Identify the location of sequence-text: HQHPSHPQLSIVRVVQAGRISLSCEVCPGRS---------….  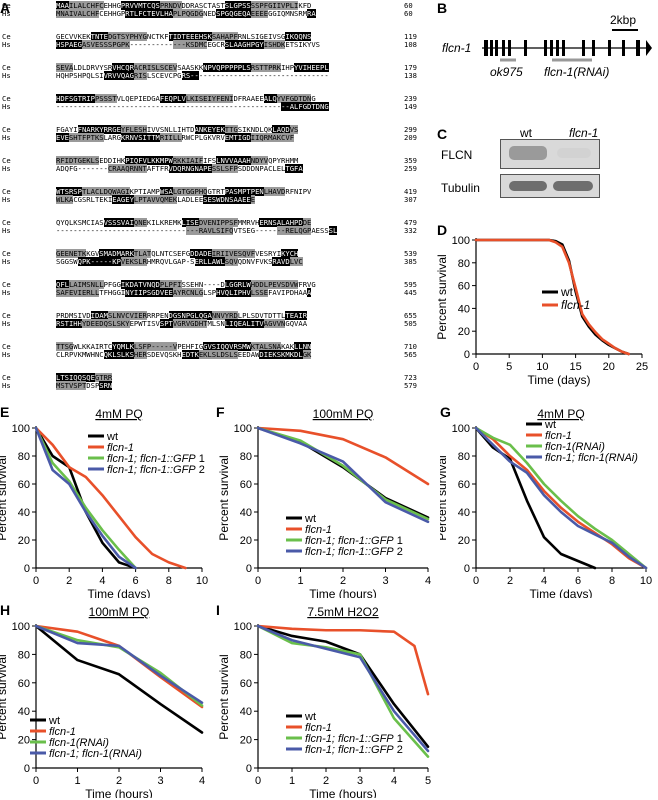
(192, 75).